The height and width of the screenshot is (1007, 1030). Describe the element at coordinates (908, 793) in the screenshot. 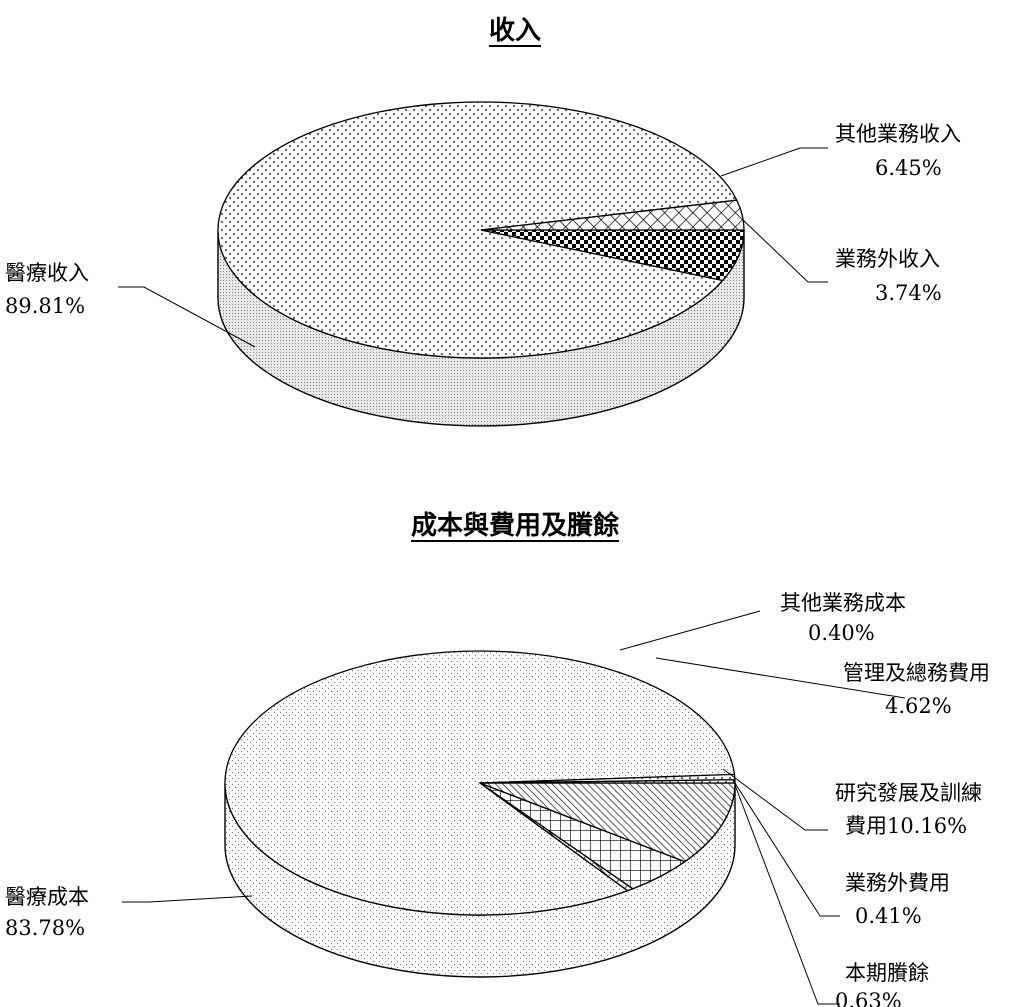

I see `slice-label: 研究發展及訓練` at that location.